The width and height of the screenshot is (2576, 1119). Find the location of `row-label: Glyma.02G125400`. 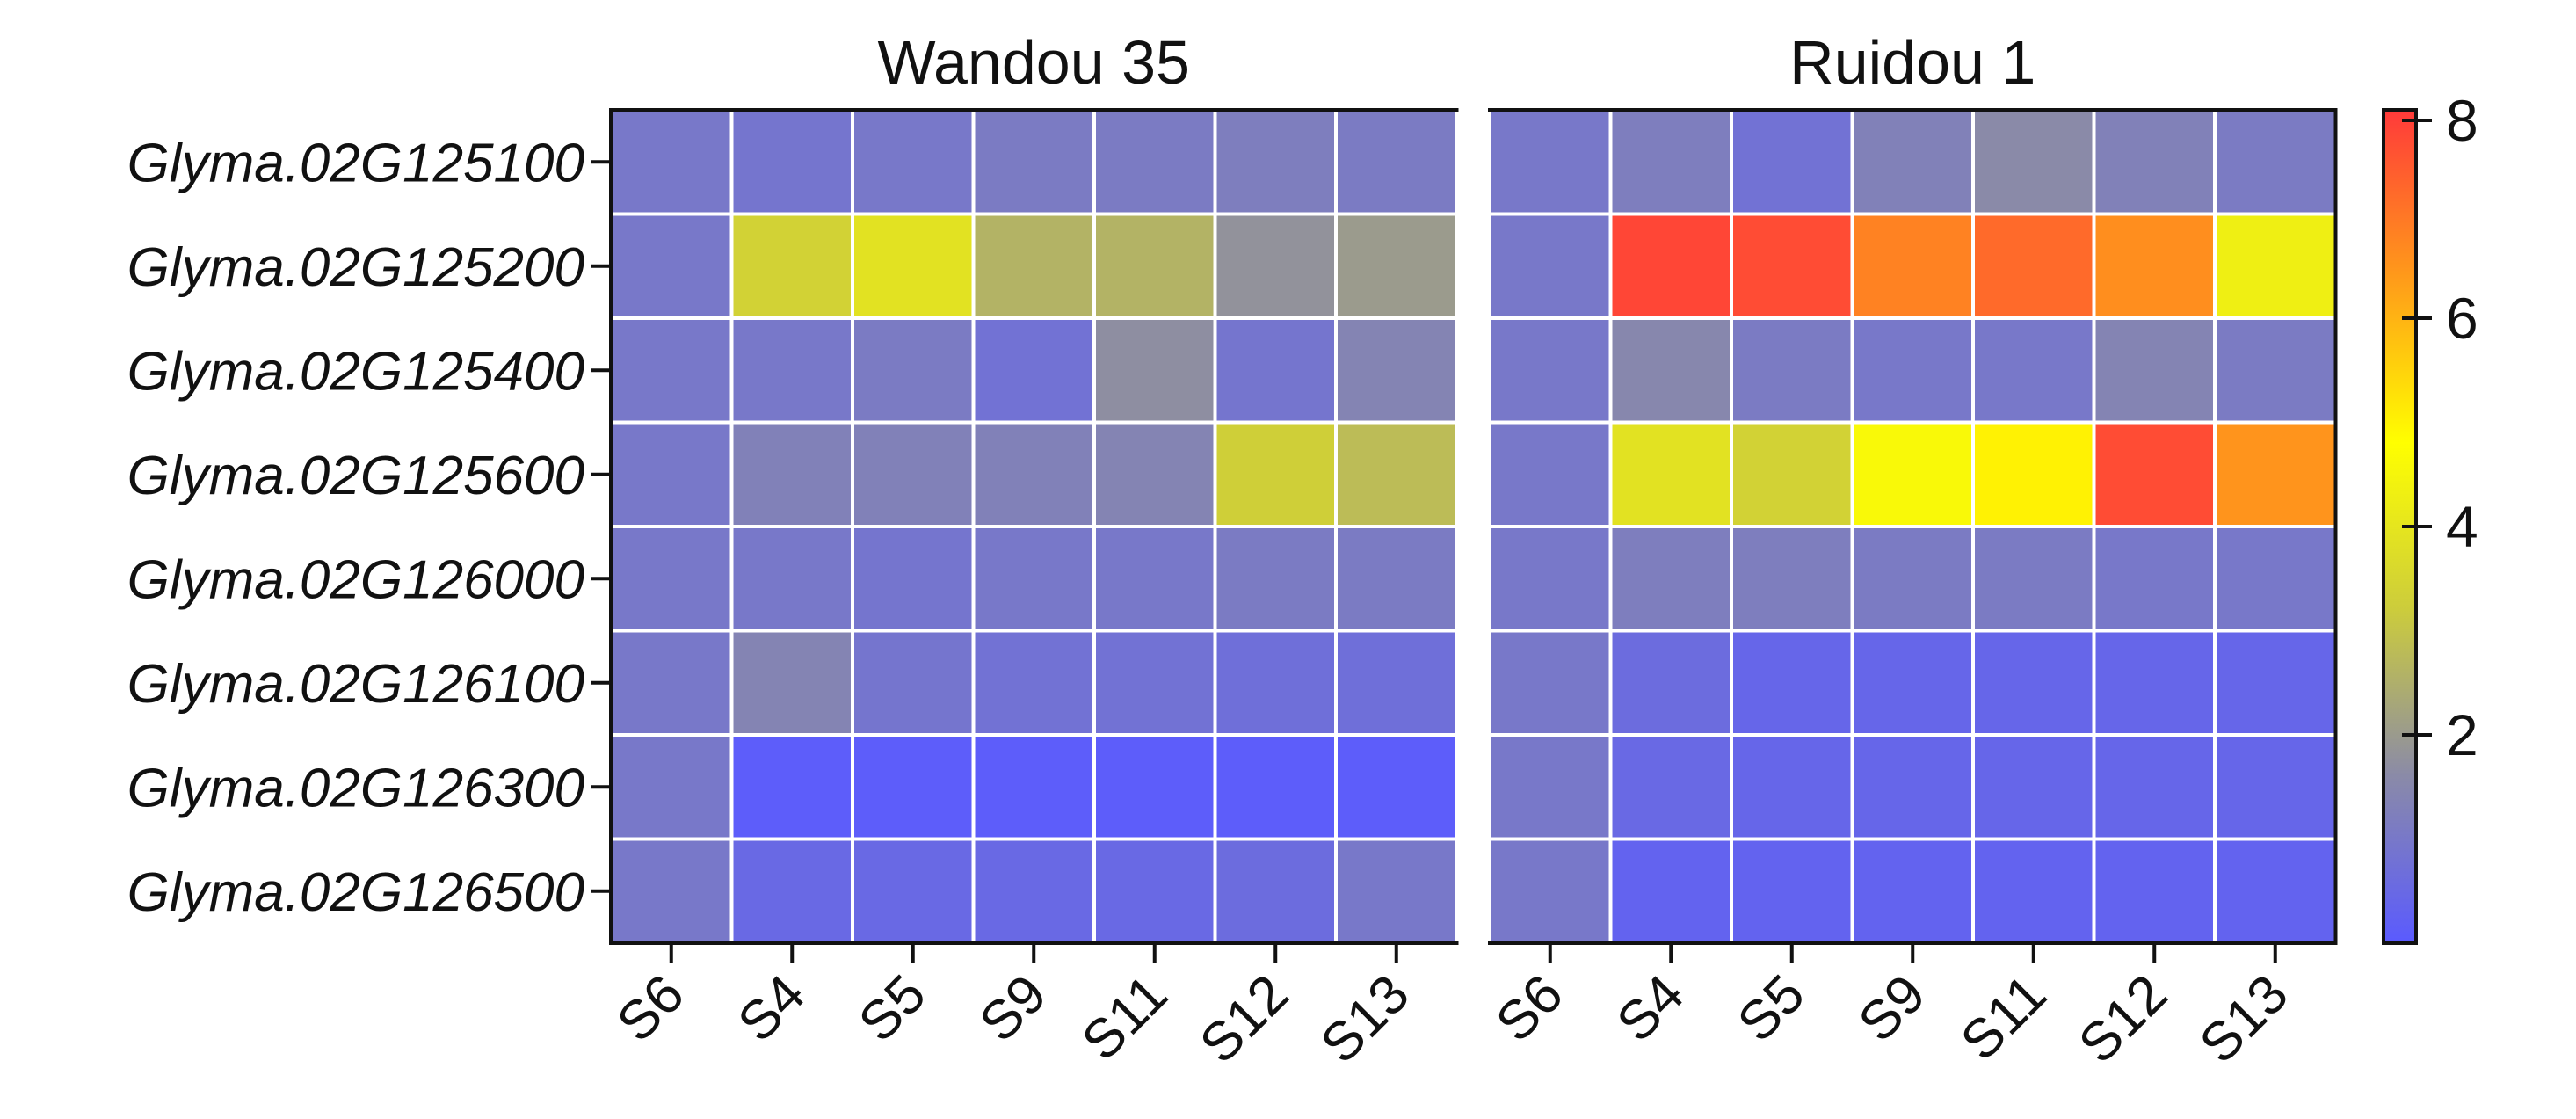

row-label: Glyma.02G125400 is located at coordinates (355, 371).